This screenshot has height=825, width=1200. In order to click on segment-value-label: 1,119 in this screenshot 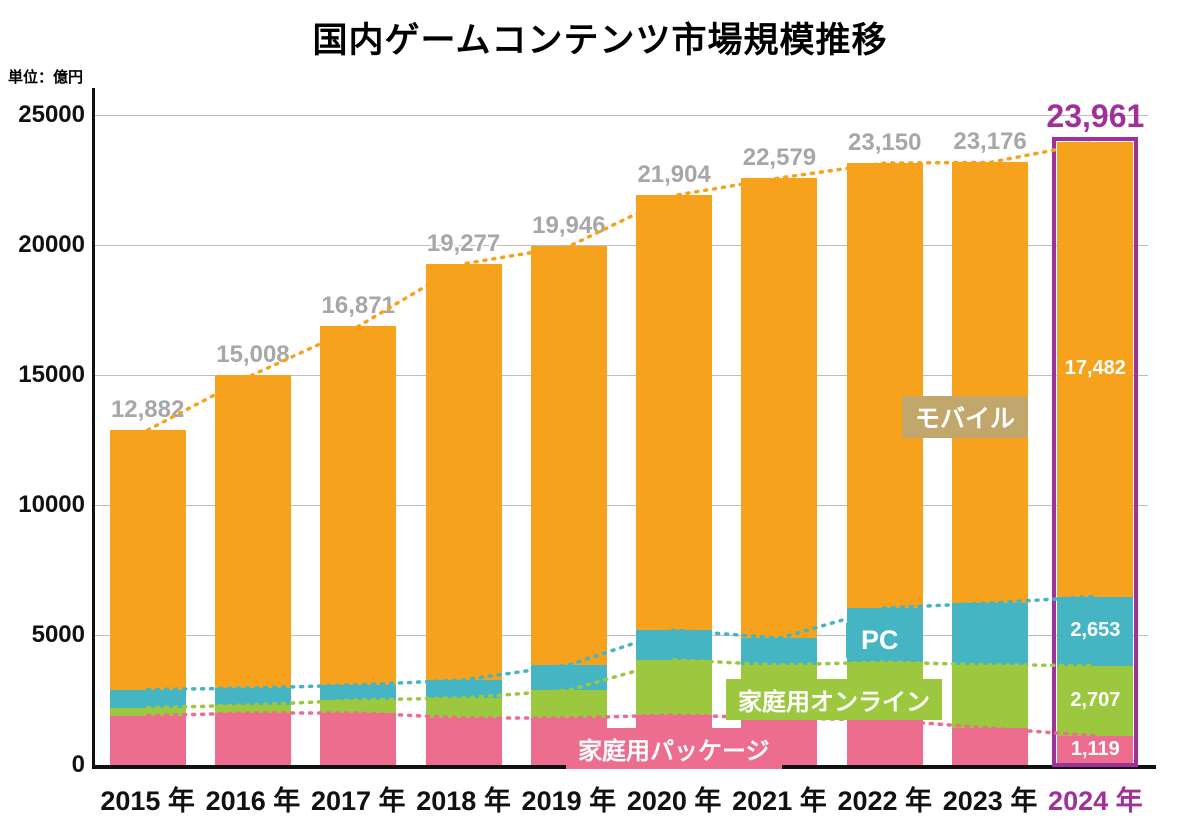, I will do `click(1095, 749)`.